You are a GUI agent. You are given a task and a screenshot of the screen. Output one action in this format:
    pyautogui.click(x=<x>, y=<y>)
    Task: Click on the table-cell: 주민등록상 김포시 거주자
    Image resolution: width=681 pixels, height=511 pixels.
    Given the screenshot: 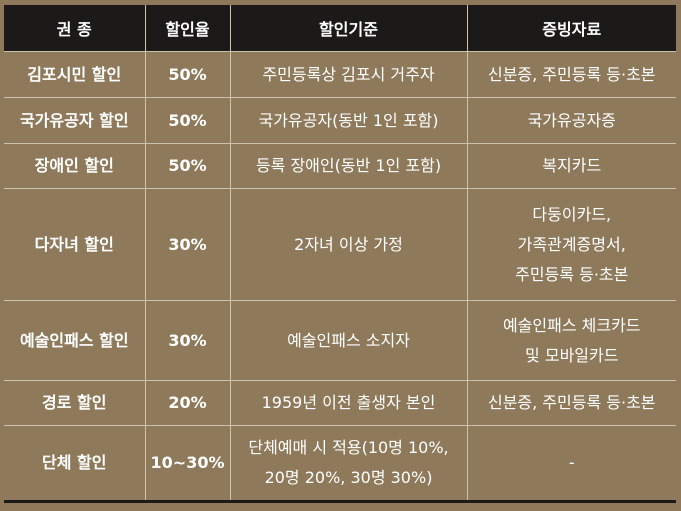 What is the action you would take?
    pyautogui.click(x=348, y=74)
    